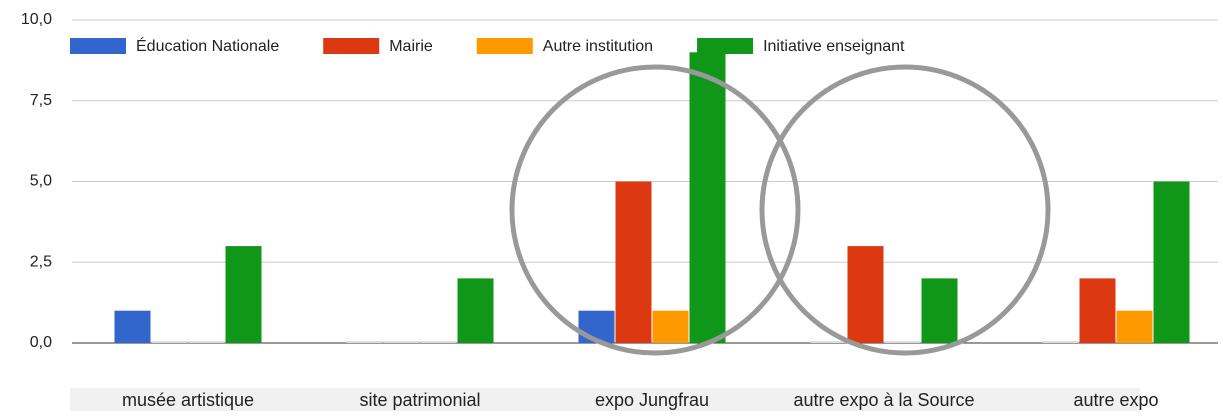 The width and height of the screenshot is (1223, 416). I want to click on legend-label: Autre institution, so click(598, 46).